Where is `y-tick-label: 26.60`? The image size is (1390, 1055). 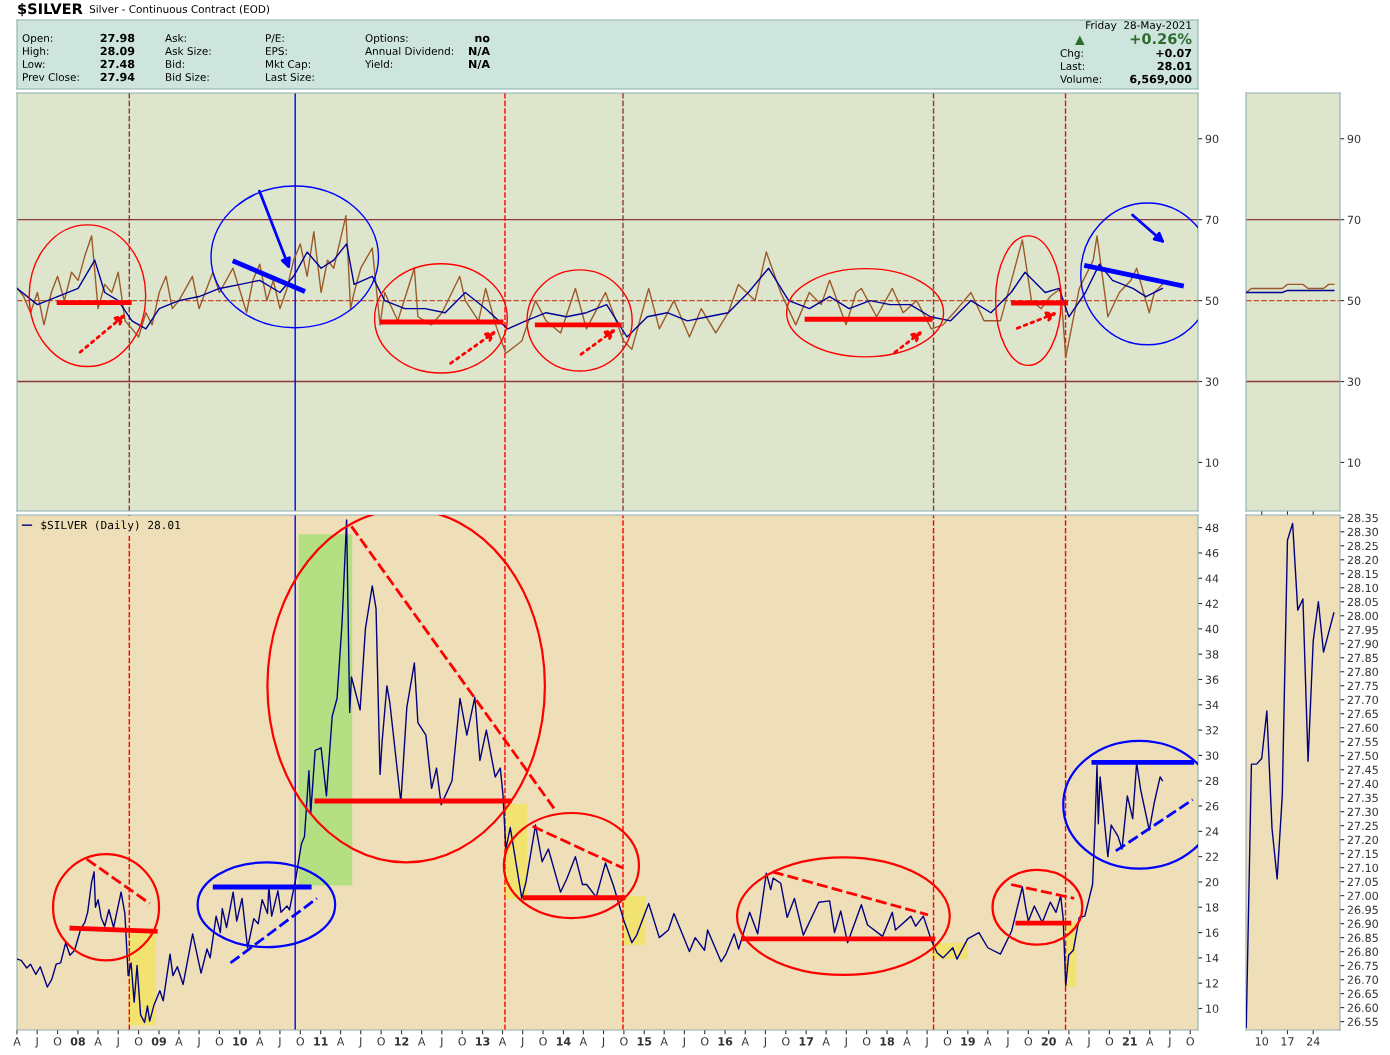
y-tick-label: 26.60 is located at coordinates (1363, 1007).